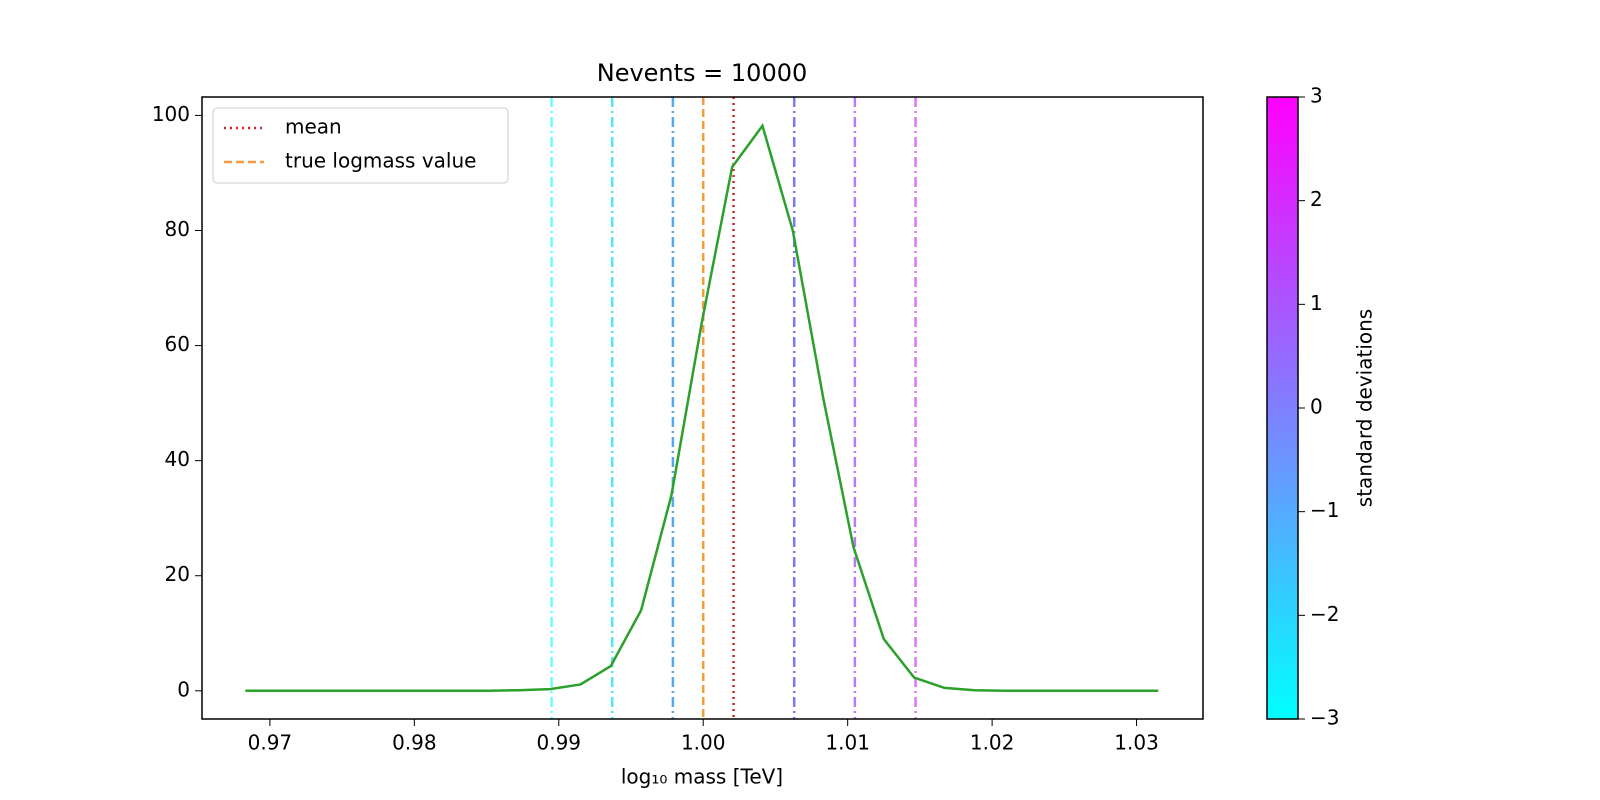 This screenshot has height=800, width=1600. What do you see at coordinates (171, 114) in the screenshot?
I see `y-tick-label: 100` at bounding box center [171, 114].